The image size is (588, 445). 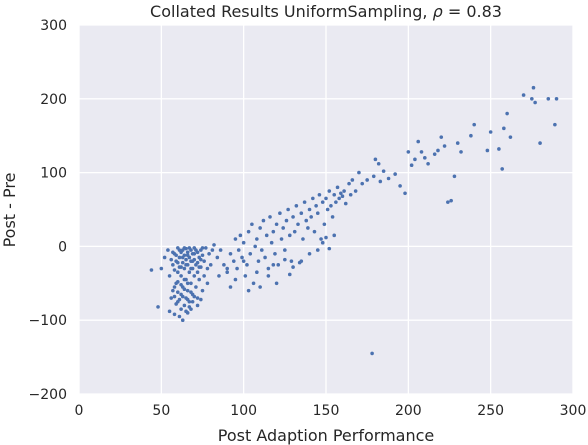 I want to click on y-tick-label: 0, so click(x=62, y=247).